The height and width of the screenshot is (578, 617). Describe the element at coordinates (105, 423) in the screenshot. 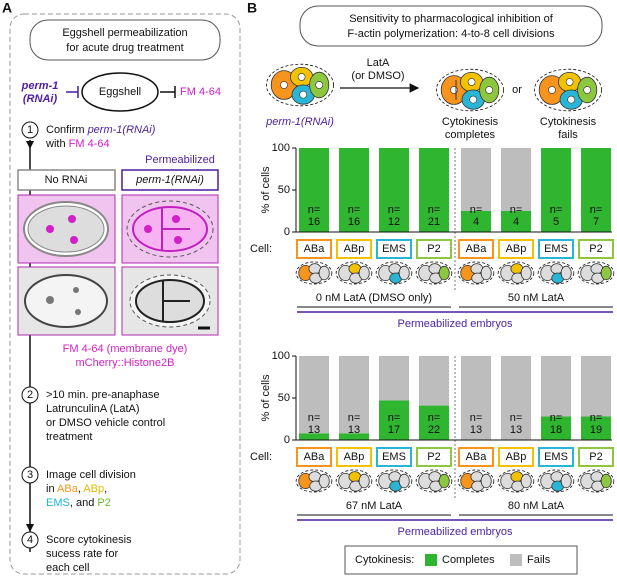

I see `step-text-part: or DMSO vehicle control` at that location.